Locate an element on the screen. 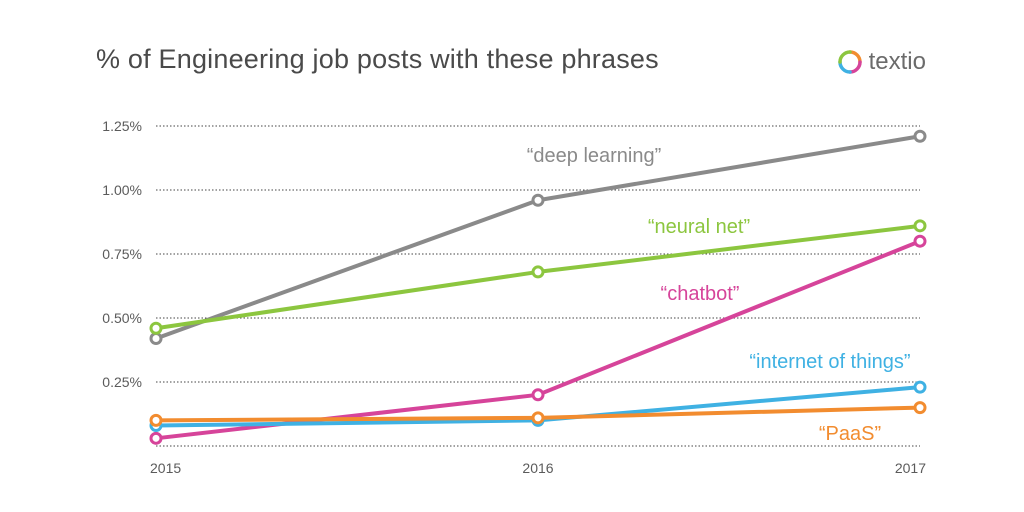  series-label: “deep learning” is located at coordinates (594, 156).